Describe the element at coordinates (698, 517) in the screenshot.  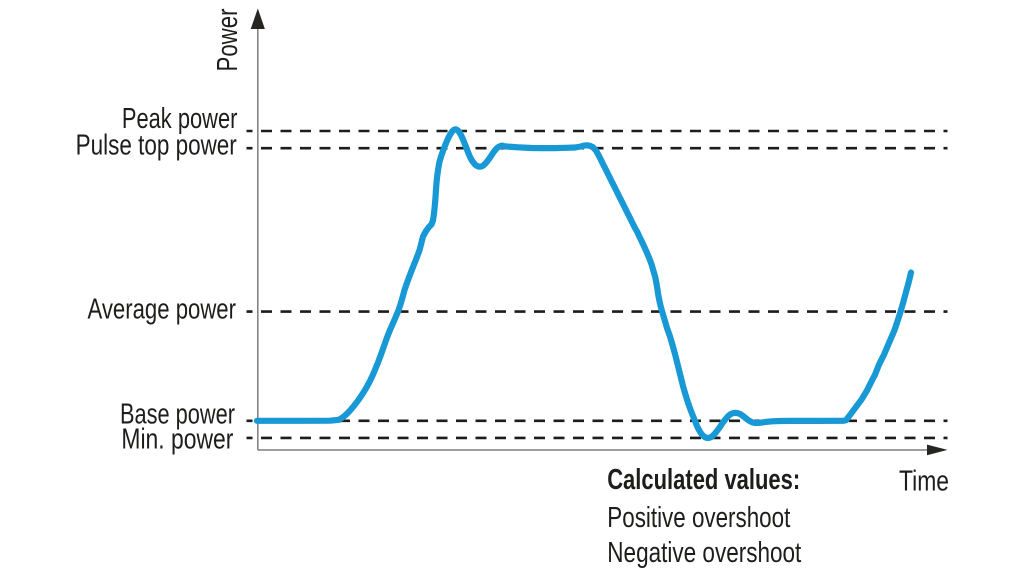
I see `svg-text: Positive overshoot` at that location.